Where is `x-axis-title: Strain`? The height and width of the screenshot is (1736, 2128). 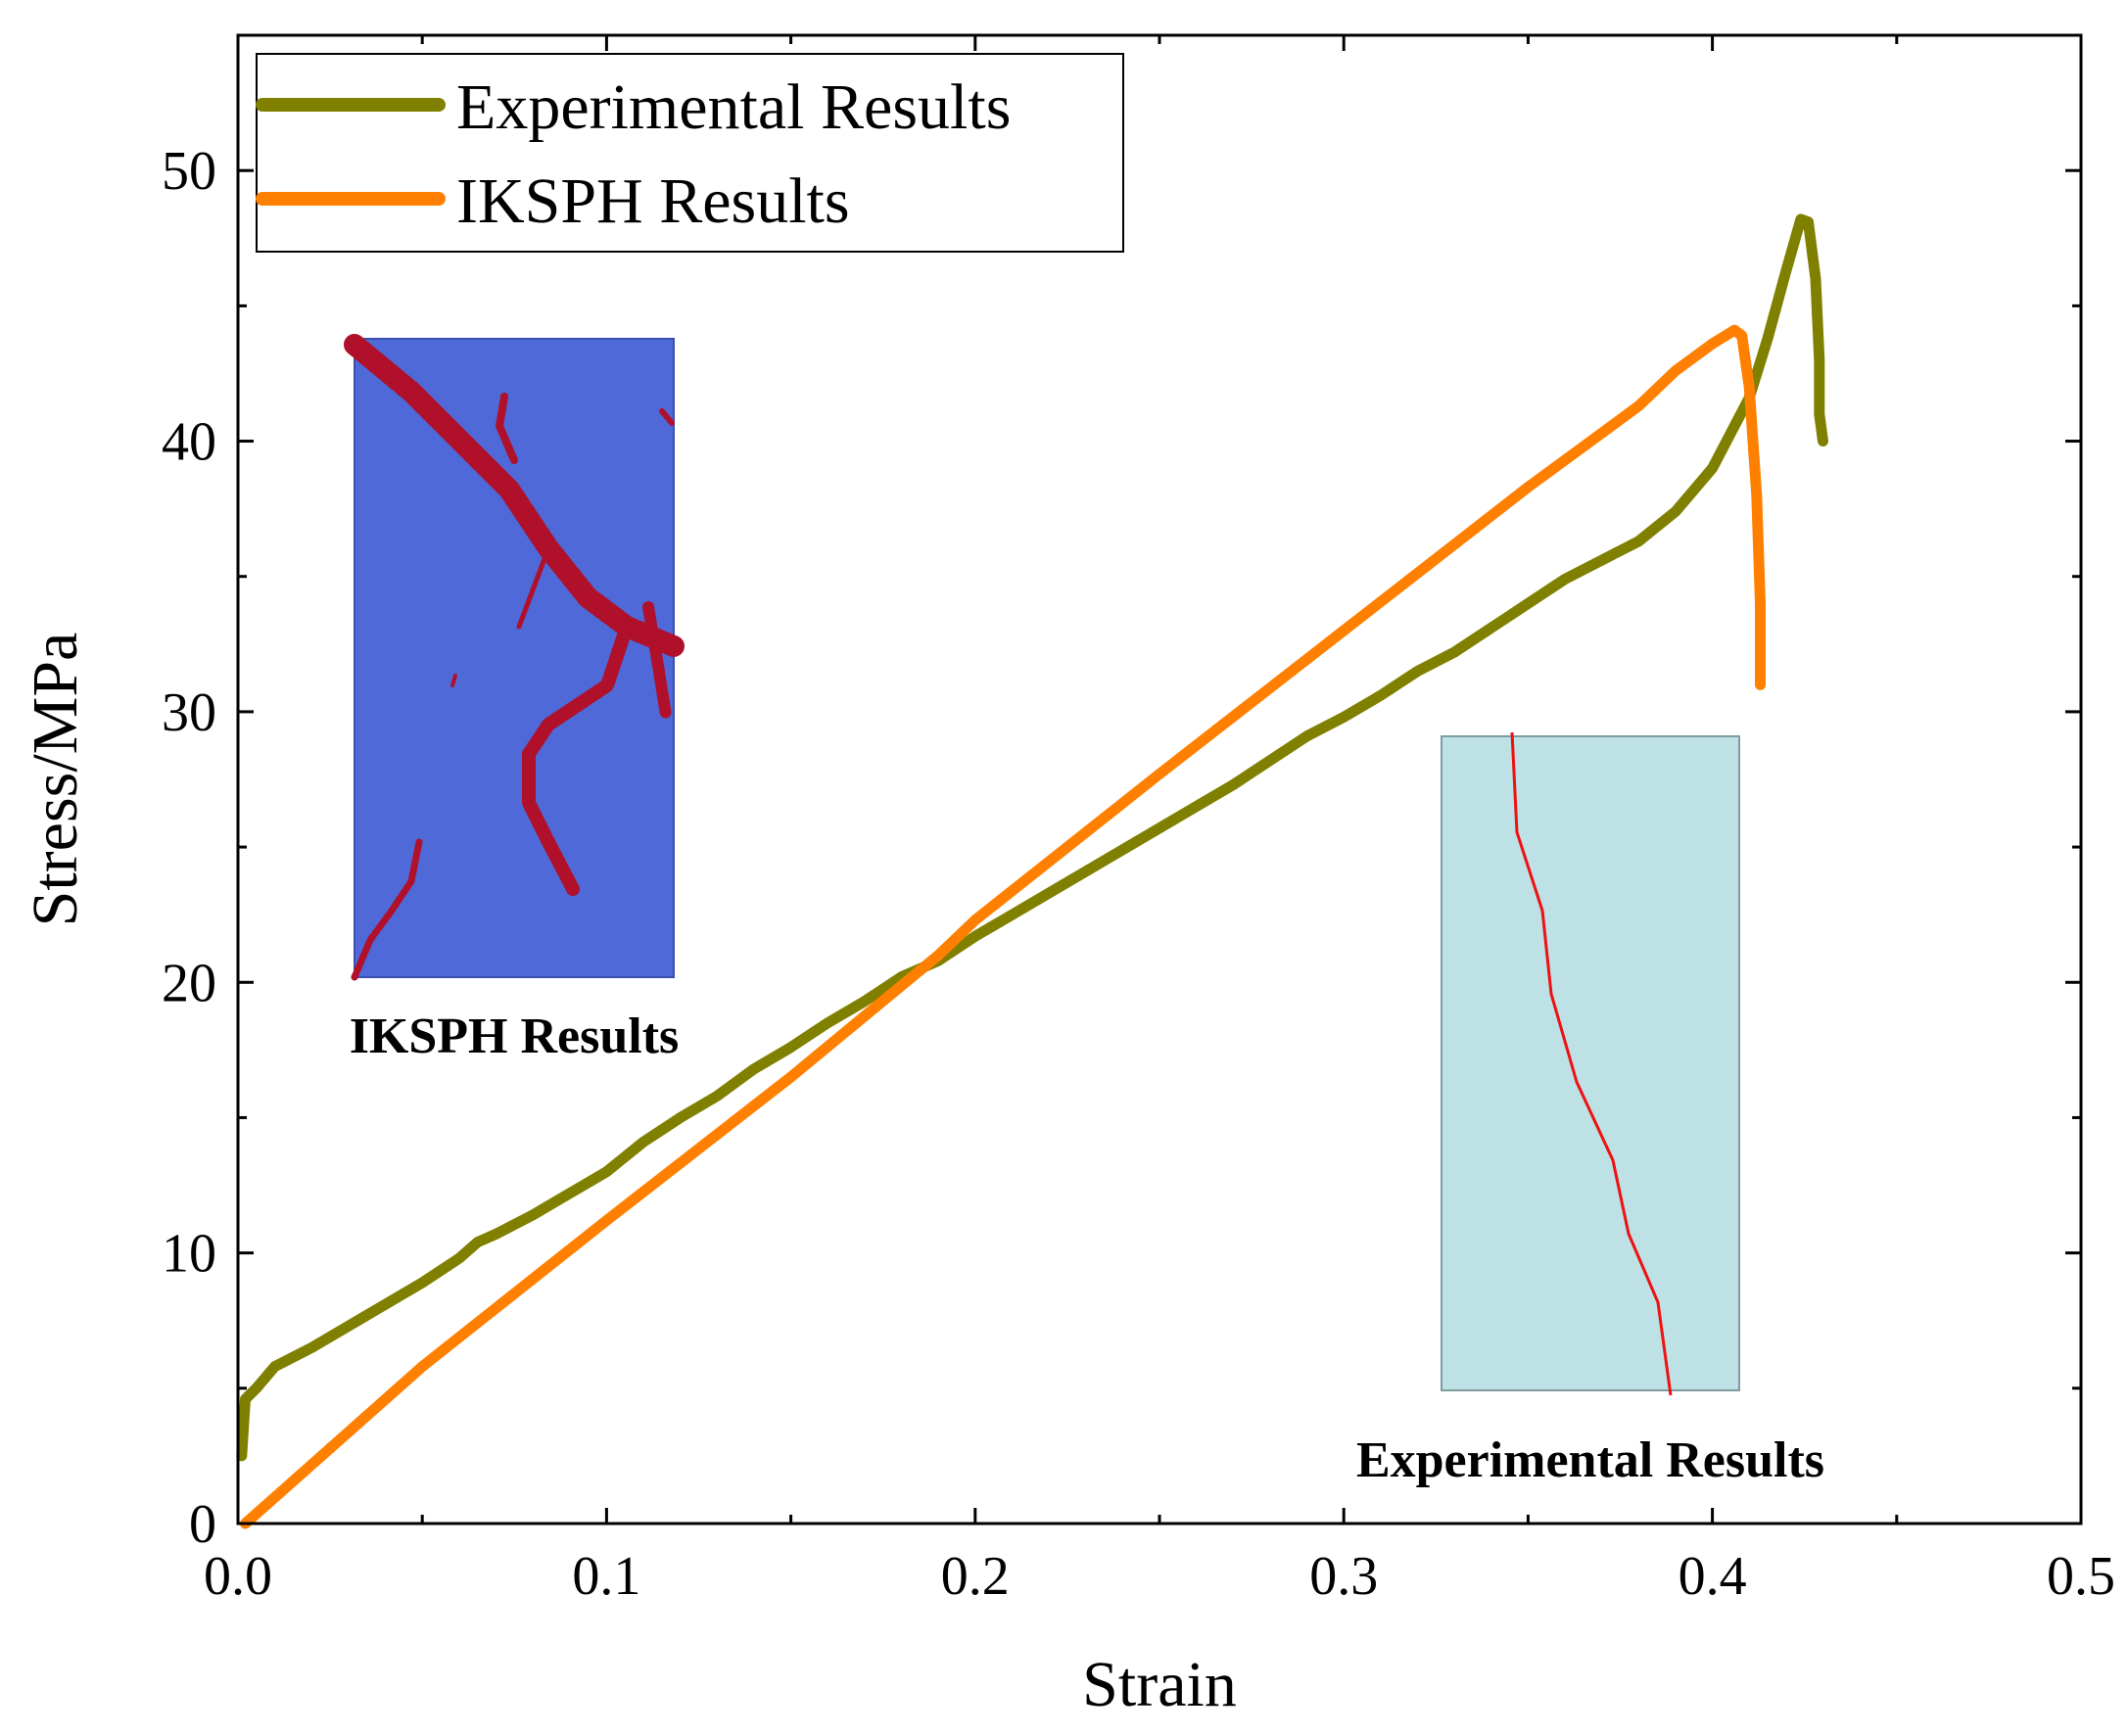 x-axis-title: Strain is located at coordinates (1159, 1685).